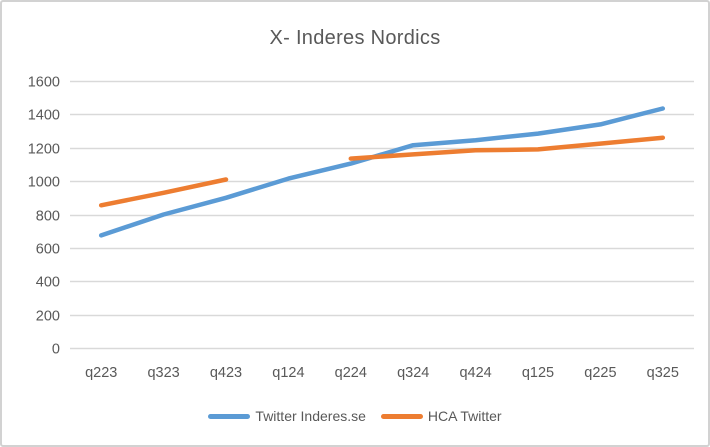 The width and height of the screenshot is (710, 447). What do you see at coordinates (48, 217) in the screenshot?
I see `y-axis-tick-label: 800` at bounding box center [48, 217].